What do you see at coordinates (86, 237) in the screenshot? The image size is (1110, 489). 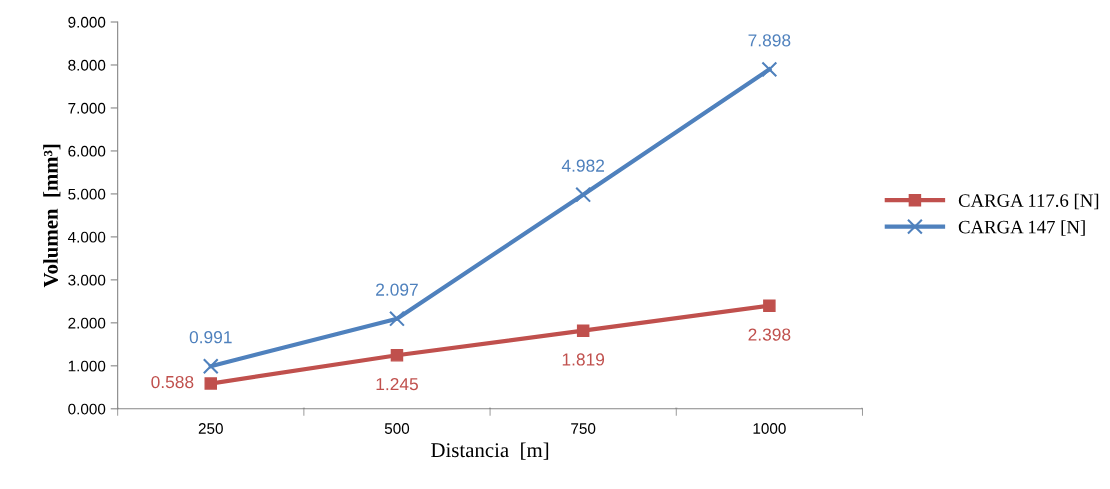 I see `y-tick-label: 4.000` at bounding box center [86, 237].